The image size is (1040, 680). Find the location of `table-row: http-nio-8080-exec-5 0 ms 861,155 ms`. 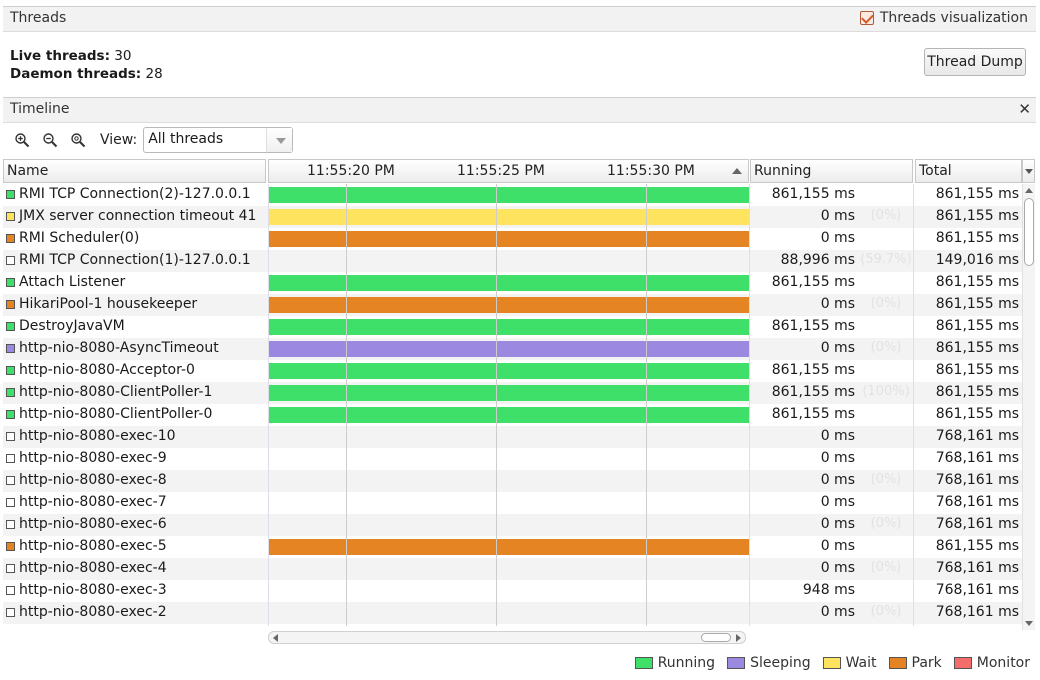

table-row: http-nio-8080-exec-5 0 ms 861,155 ms is located at coordinates (512, 547).